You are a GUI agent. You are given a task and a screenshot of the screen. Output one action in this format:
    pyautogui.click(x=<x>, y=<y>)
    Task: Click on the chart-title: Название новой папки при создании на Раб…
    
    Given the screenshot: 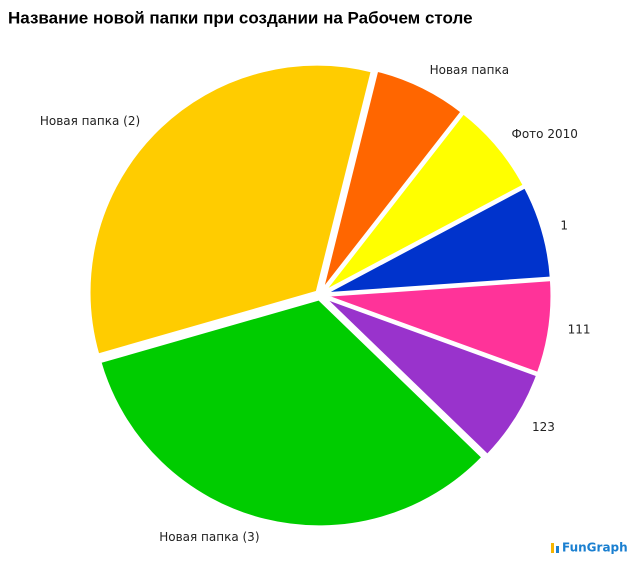 What is the action you would take?
    pyautogui.click(x=240, y=17)
    